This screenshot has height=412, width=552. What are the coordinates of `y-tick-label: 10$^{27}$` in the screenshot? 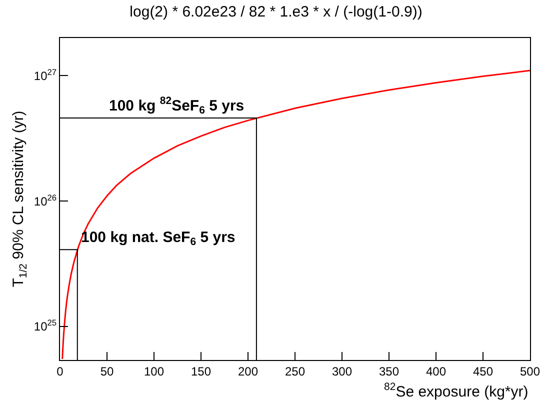 It's located at (45, 74).